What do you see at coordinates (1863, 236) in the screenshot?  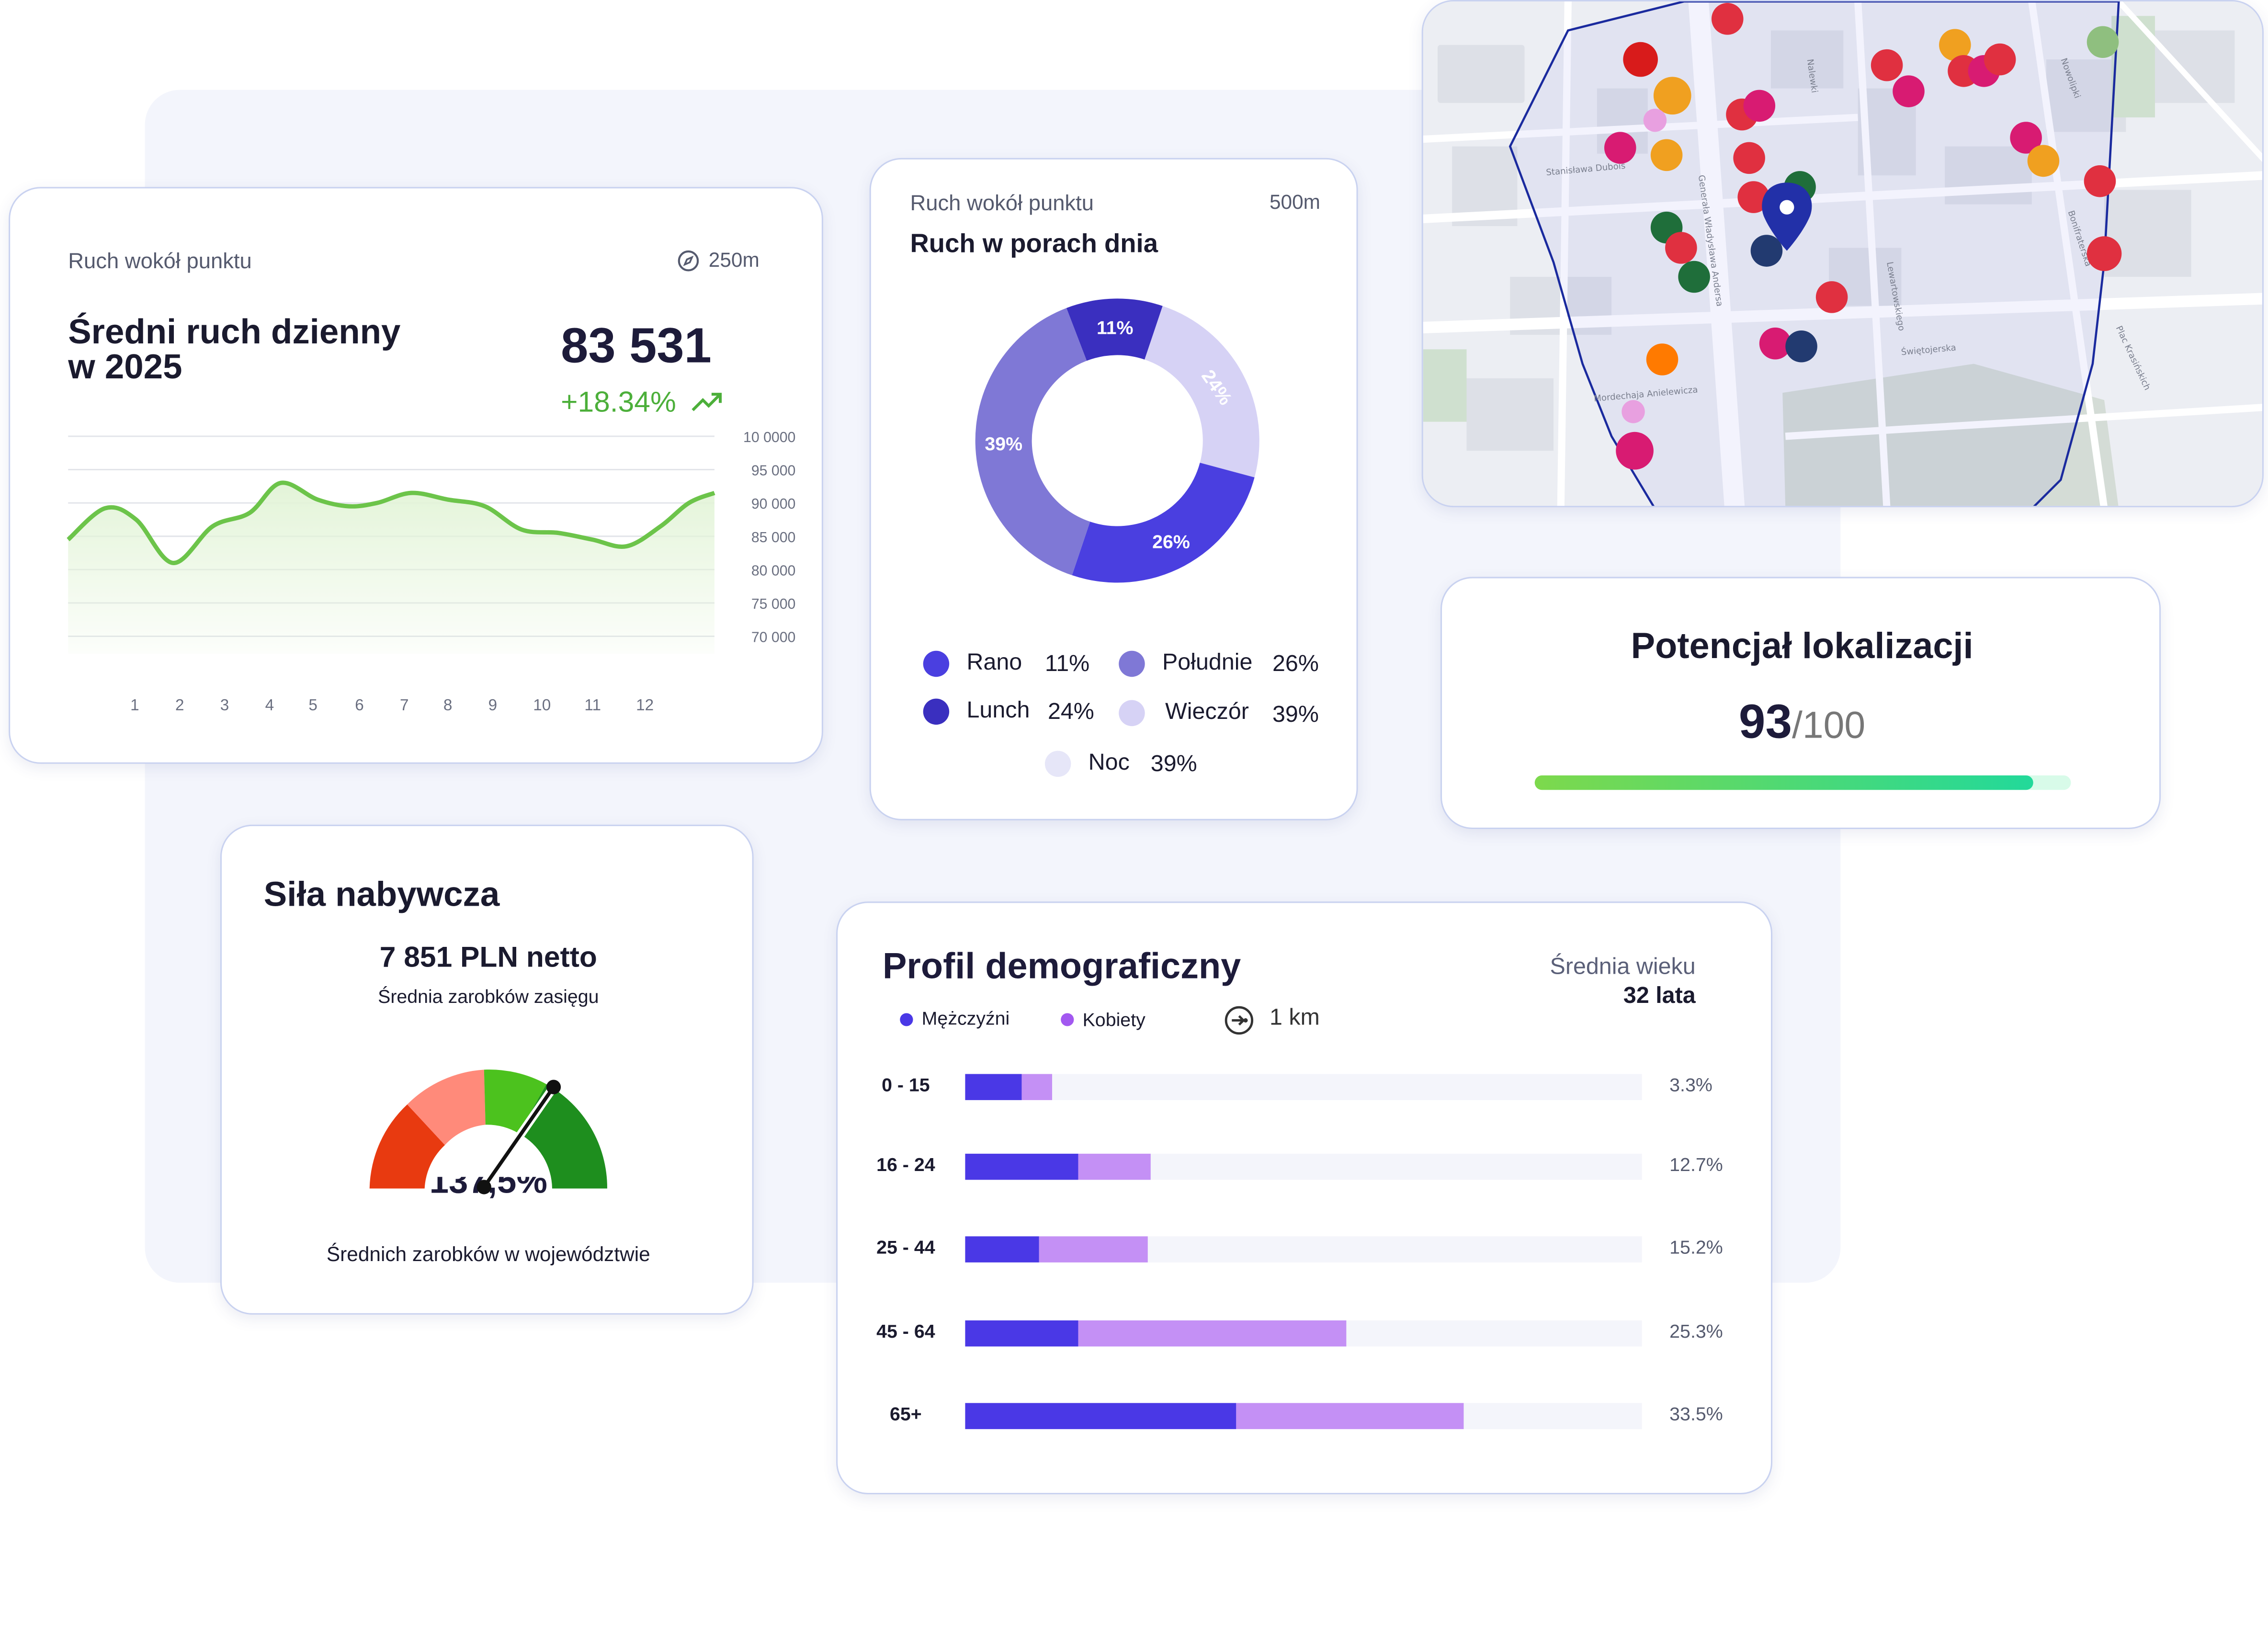 I see `poi-markers` at bounding box center [1863, 236].